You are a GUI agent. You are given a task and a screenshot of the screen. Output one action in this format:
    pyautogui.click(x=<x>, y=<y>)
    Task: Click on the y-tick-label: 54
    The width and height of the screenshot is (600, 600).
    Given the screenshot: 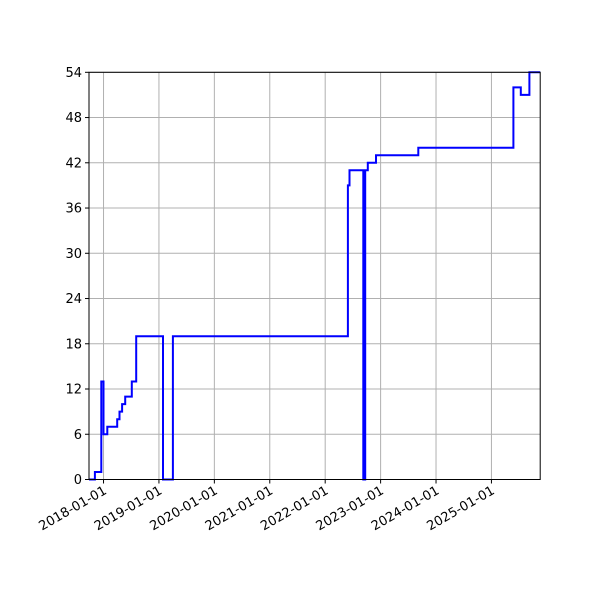 What is the action you would take?
    pyautogui.click(x=73, y=73)
    